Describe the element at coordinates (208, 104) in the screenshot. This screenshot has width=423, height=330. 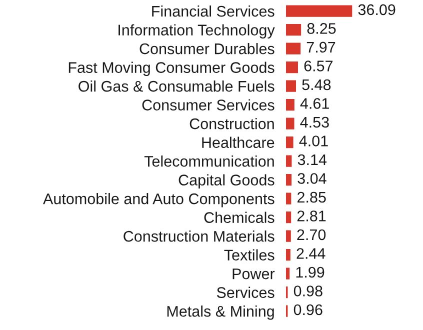
I see `y-tick-label: Consumer Services` at that location.